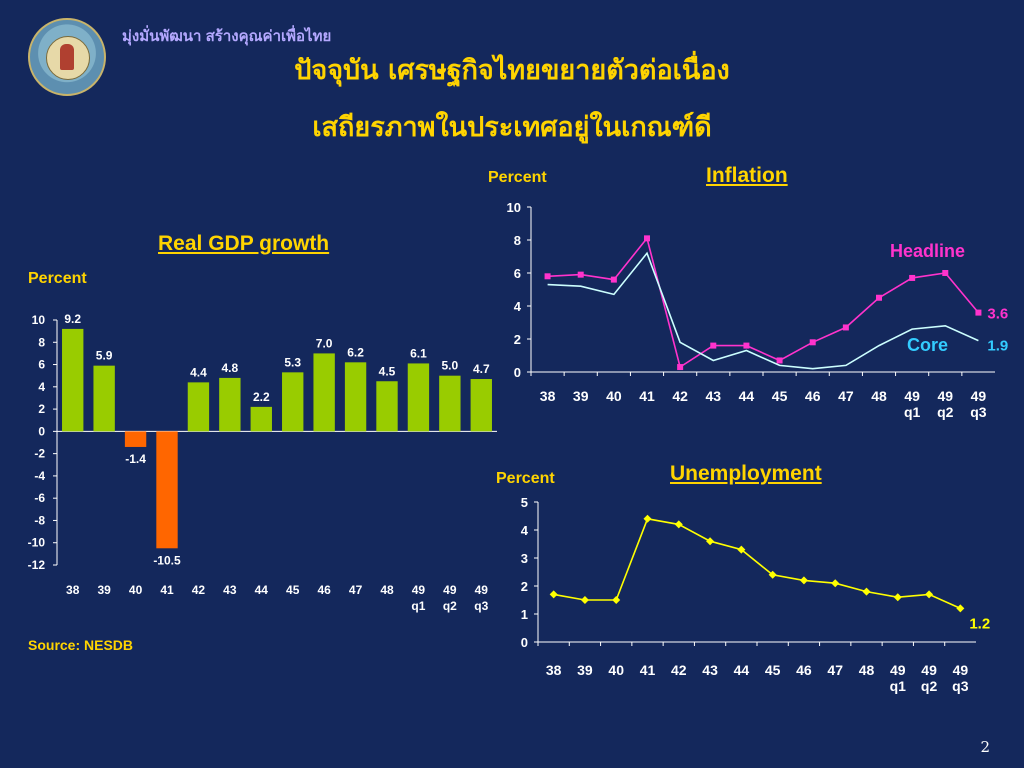  Describe the element at coordinates (72, 319) in the screenshot. I see `gdp-value-label: 9.2` at that location.